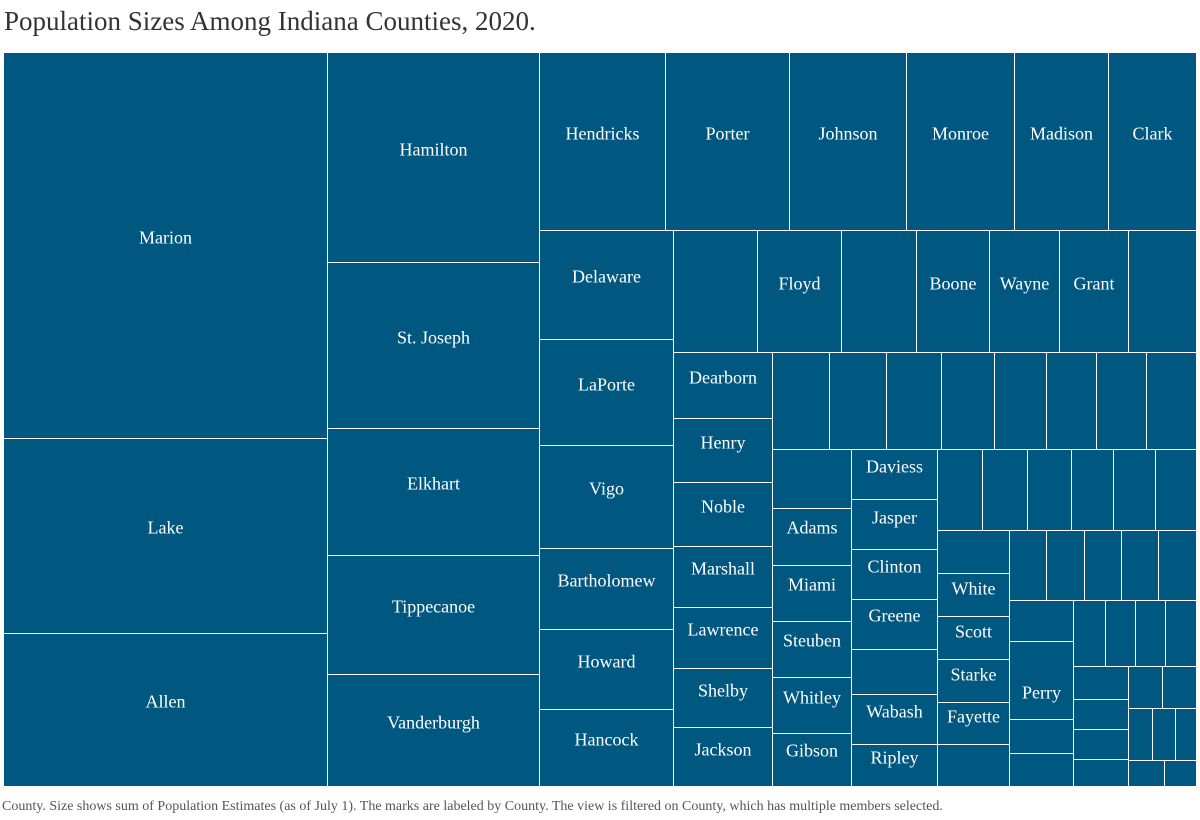 Image resolution: width=1200 pixels, height=820 pixels. I want to click on treemap-cell-shelby: Shelby, so click(723, 698).